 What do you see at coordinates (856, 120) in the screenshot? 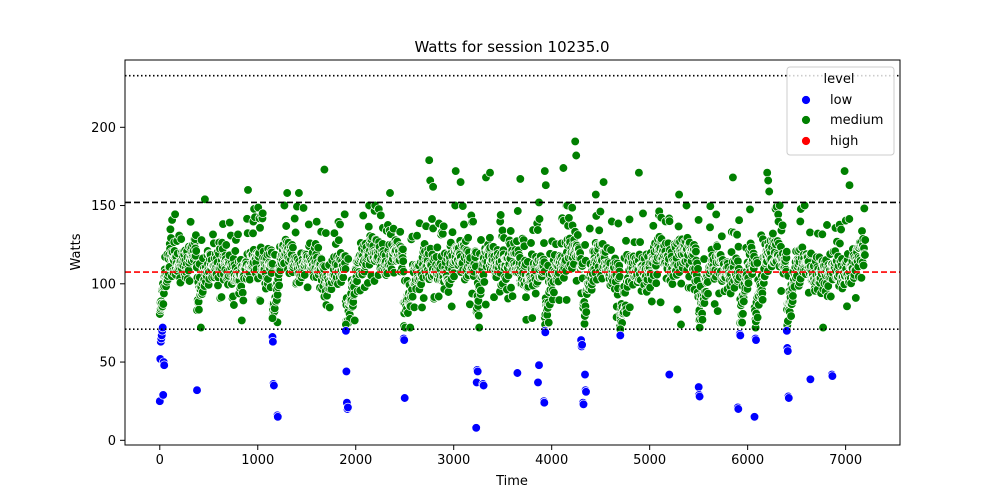
I see `legend-label-medium: medium` at bounding box center [856, 120].